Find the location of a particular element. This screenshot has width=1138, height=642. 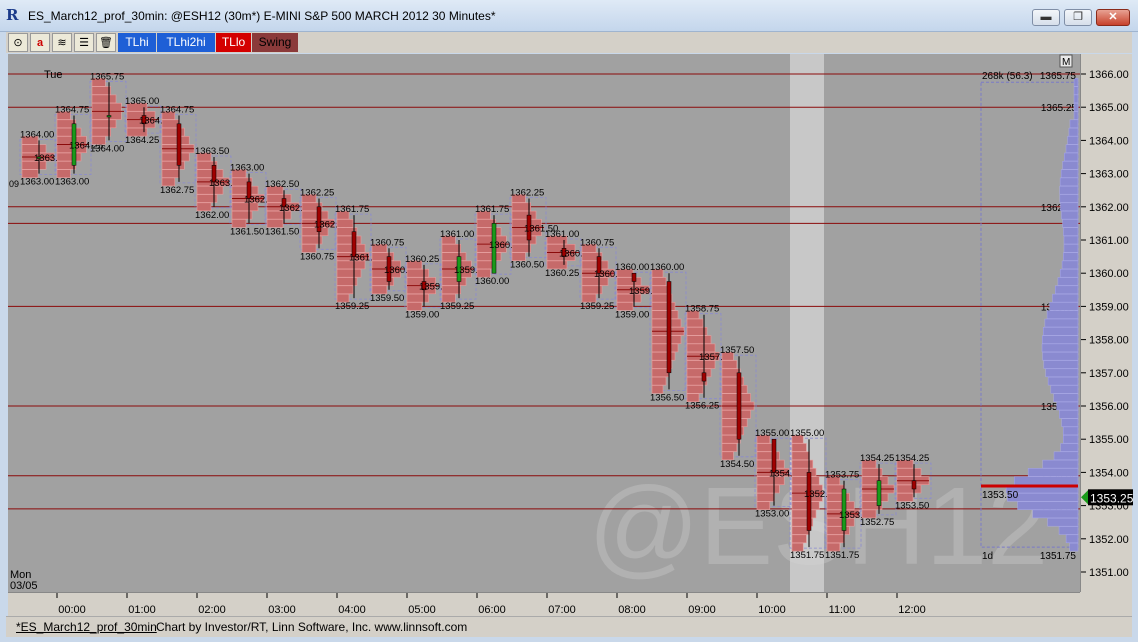

tllo-button: TLlo is located at coordinates (233, 42).